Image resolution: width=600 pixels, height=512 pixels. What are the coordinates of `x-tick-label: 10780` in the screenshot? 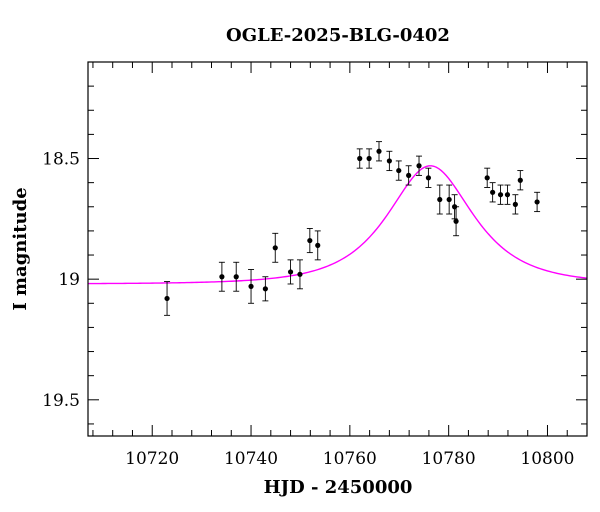 It's located at (449, 459).